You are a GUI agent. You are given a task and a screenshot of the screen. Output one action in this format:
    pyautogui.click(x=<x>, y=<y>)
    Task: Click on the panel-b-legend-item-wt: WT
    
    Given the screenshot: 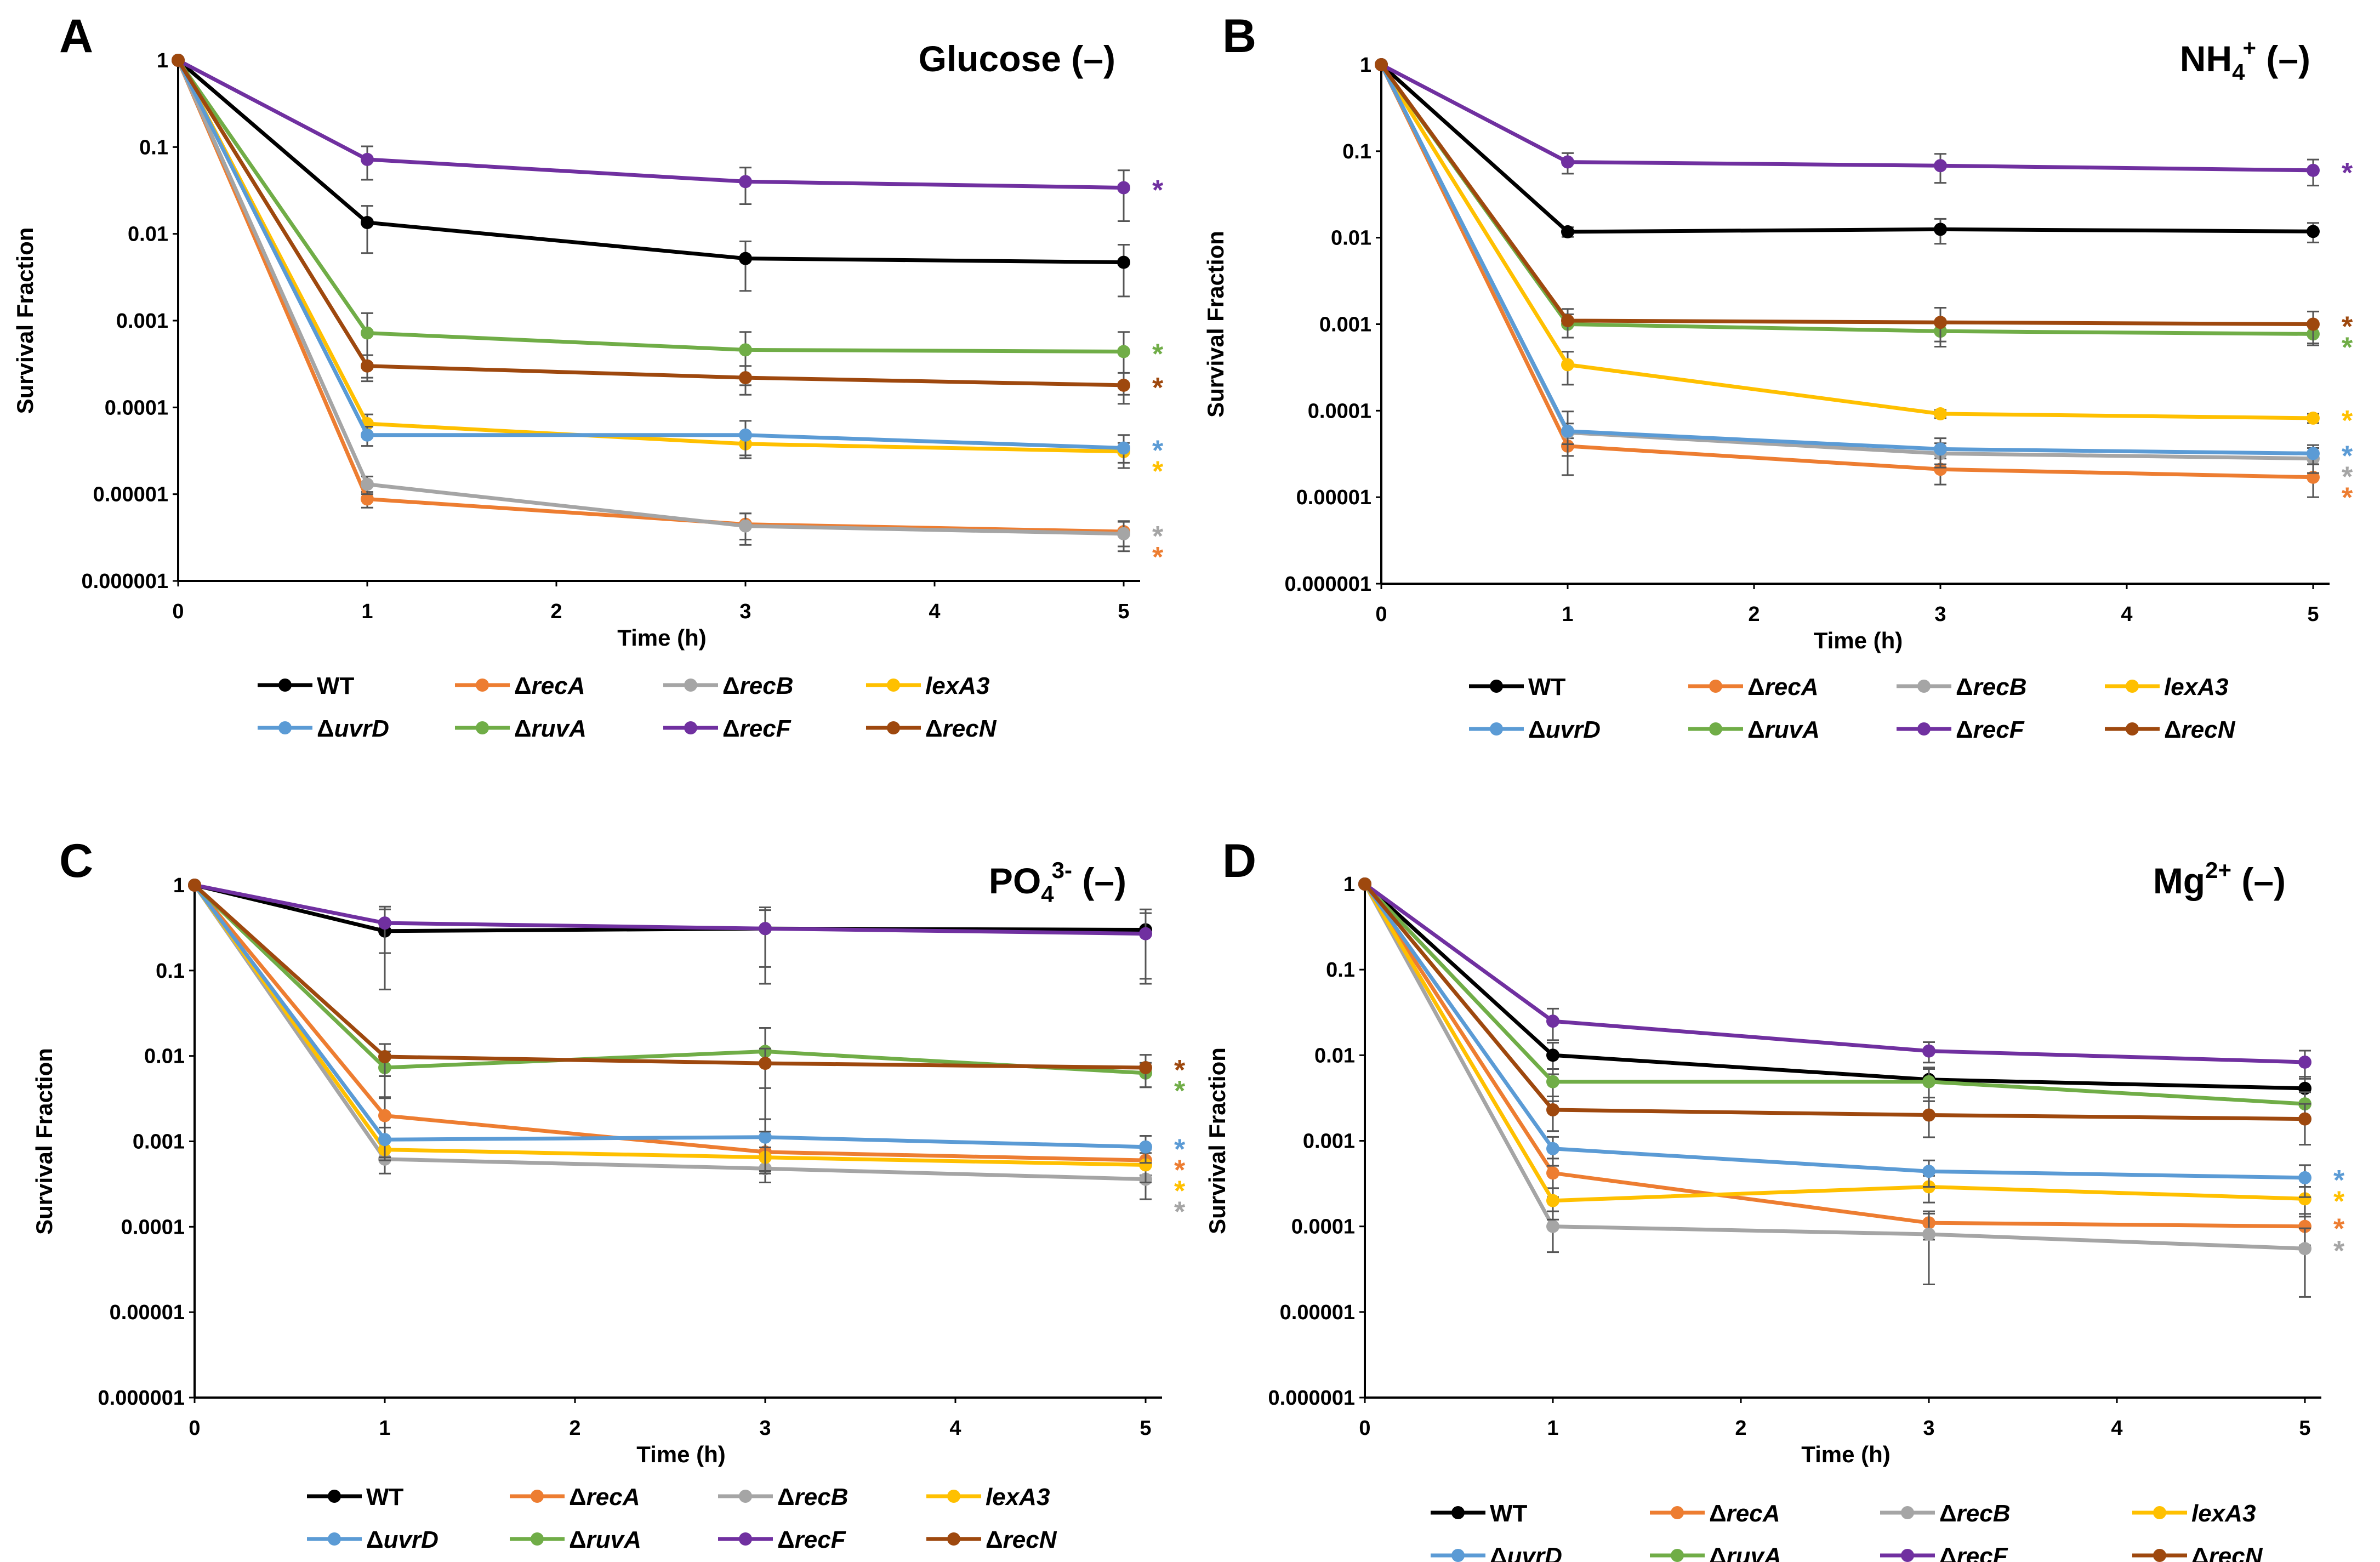 What is the action you would take?
    pyautogui.click(x=1517, y=687)
    